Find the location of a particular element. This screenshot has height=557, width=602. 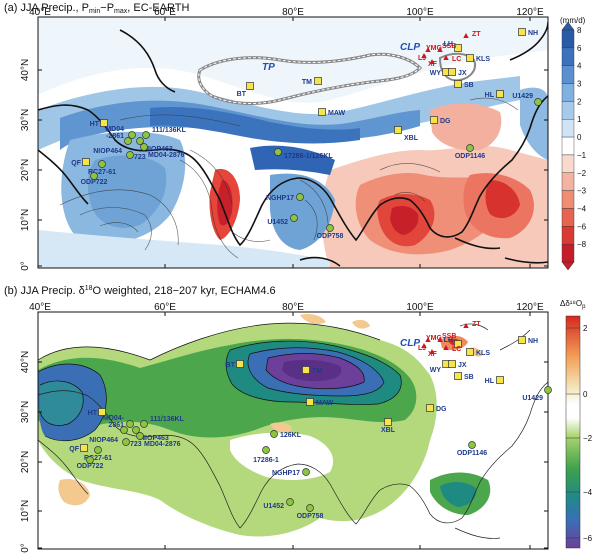

lon-tick-label: 80°E is located at coordinates (293, 12).